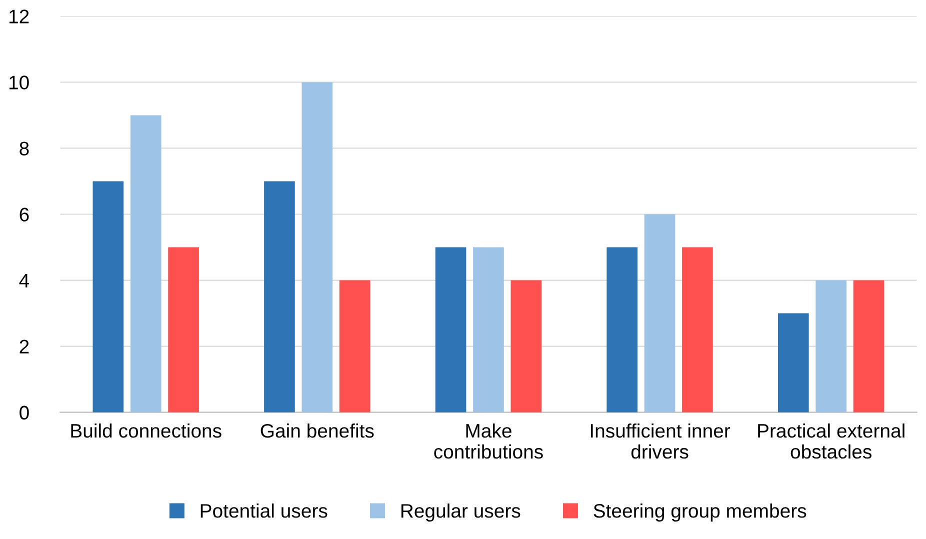 The height and width of the screenshot is (539, 926). I want to click on x-tick-label: Make contributions, so click(488, 441).